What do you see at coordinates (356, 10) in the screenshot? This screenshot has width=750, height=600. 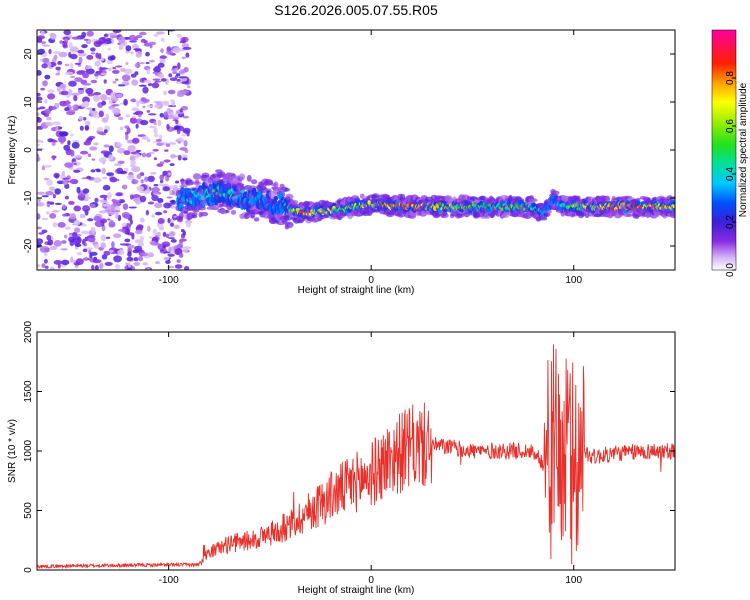 I see `figure-title: S126.2026.005.07.55.R05` at bounding box center [356, 10].